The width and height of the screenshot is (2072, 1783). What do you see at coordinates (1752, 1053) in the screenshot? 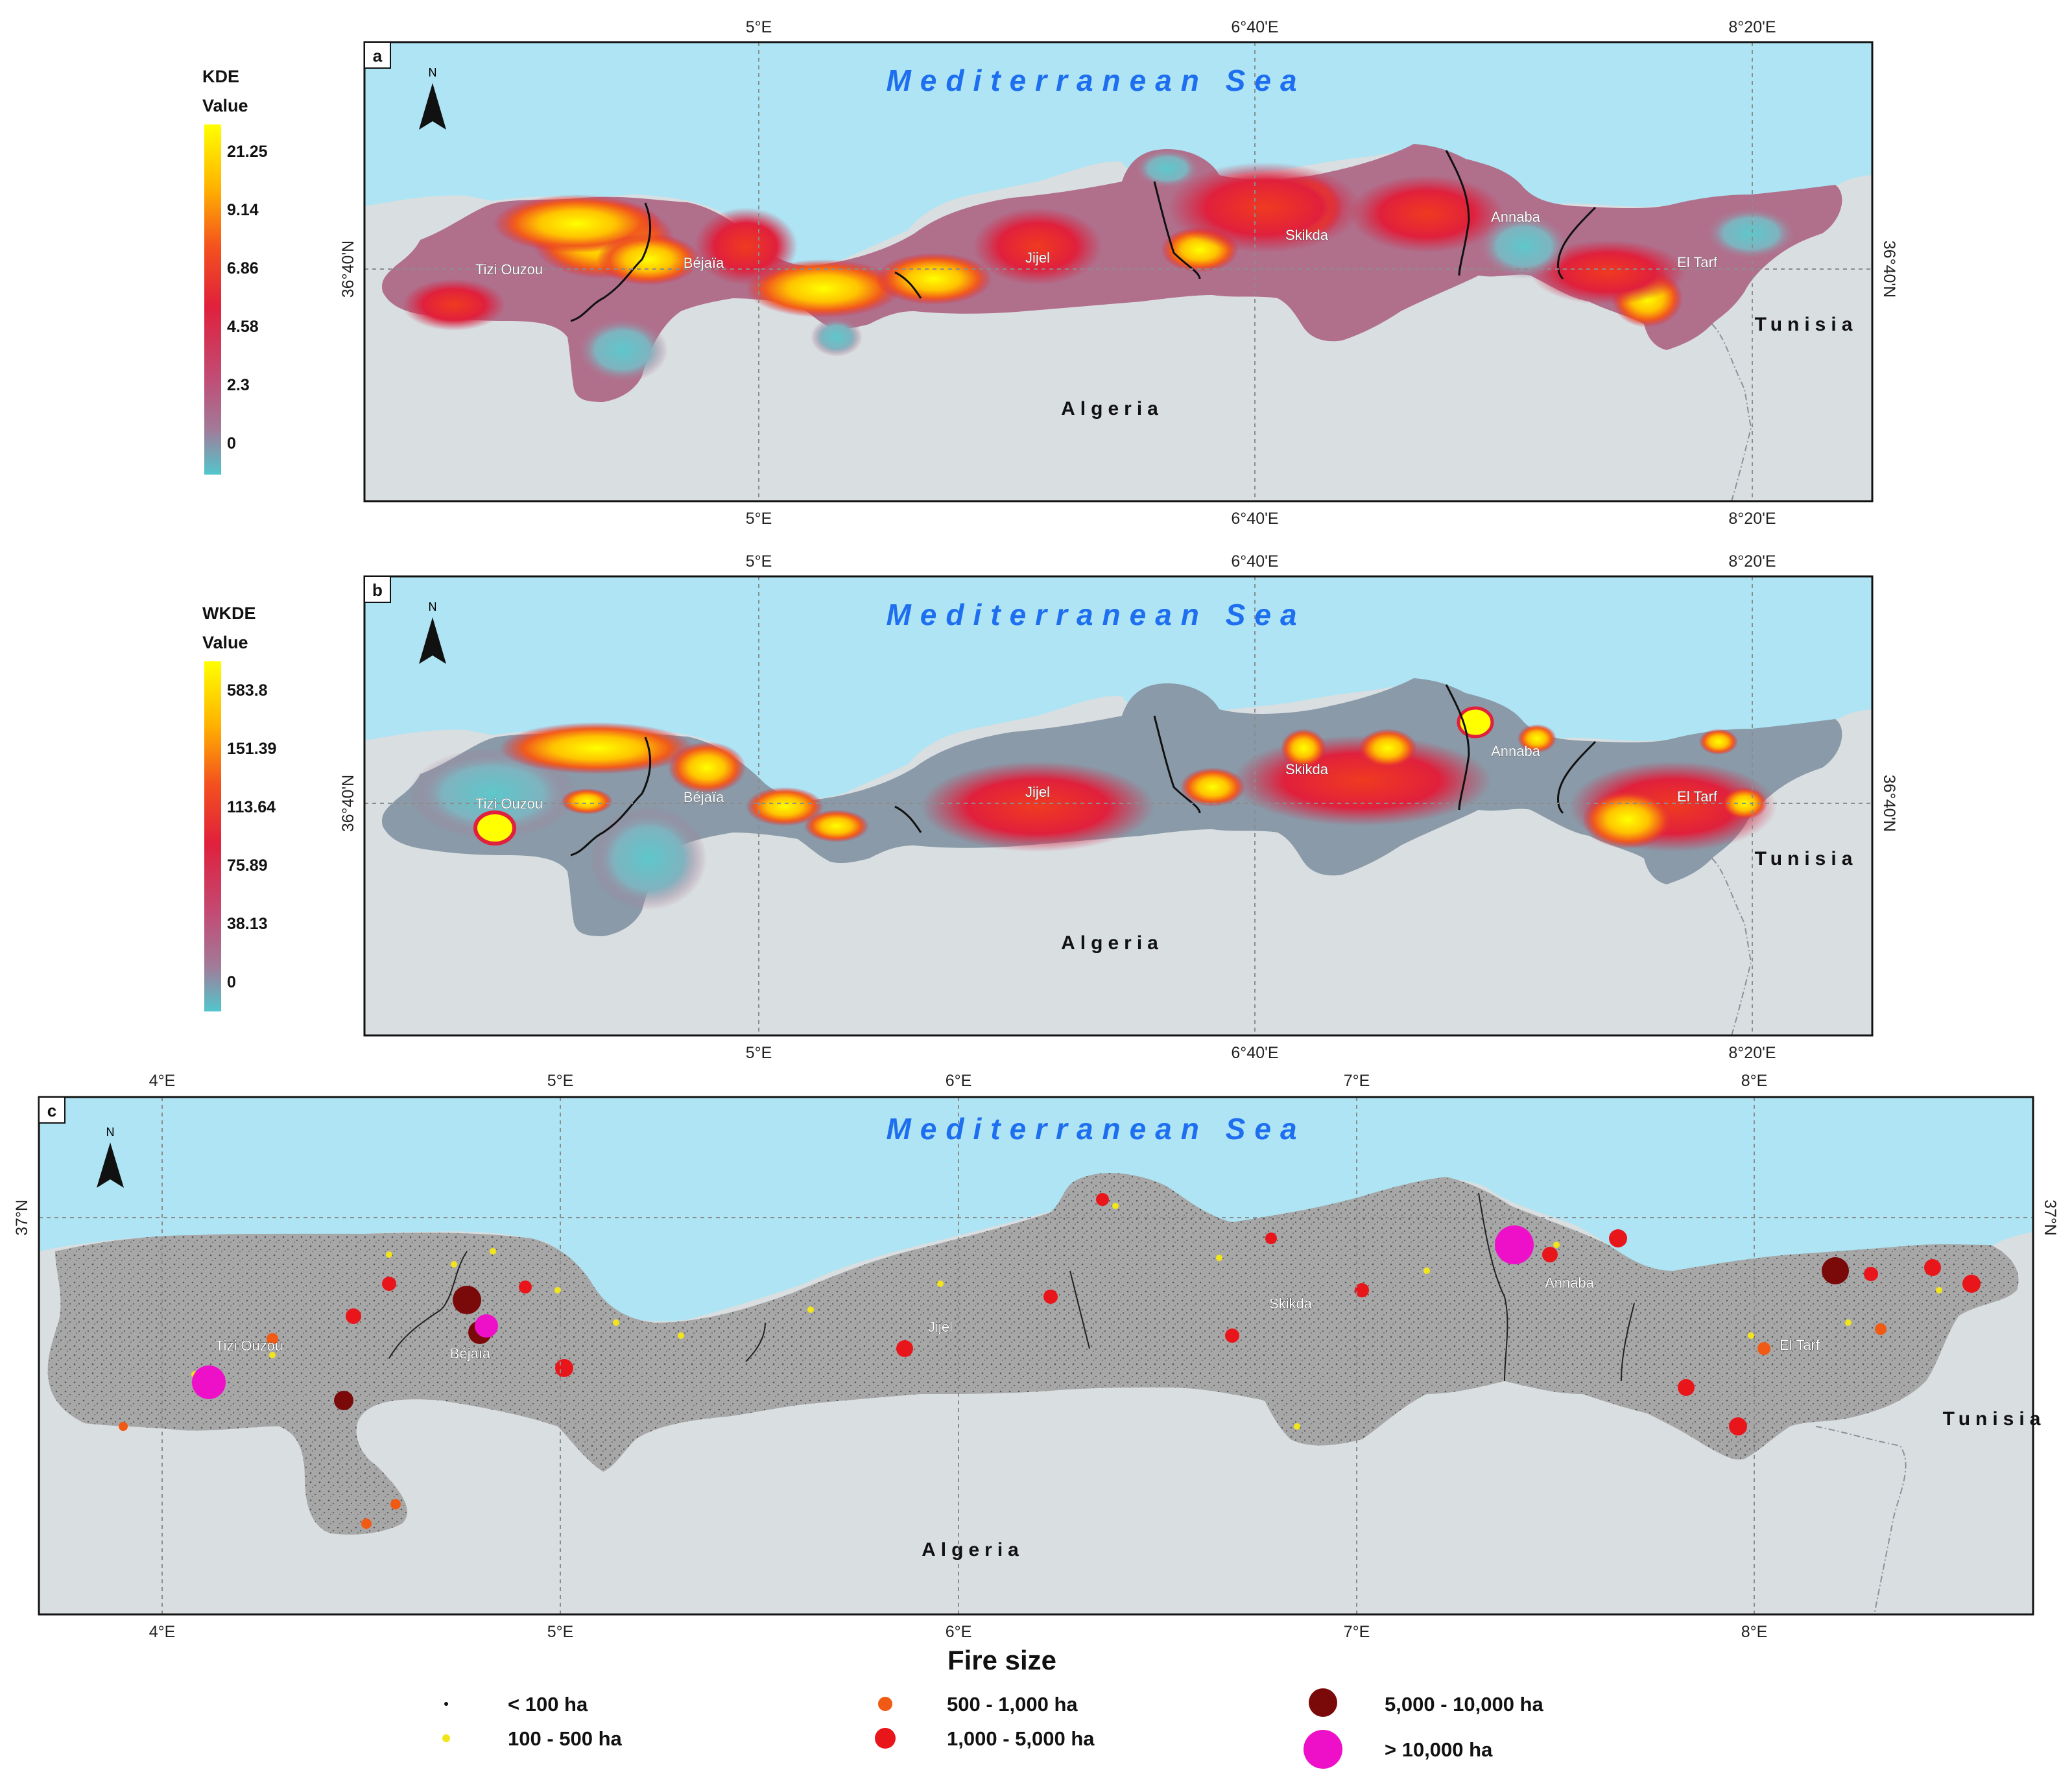
I see `longitude-label: 8°20'E` at bounding box center [1752, 1053].